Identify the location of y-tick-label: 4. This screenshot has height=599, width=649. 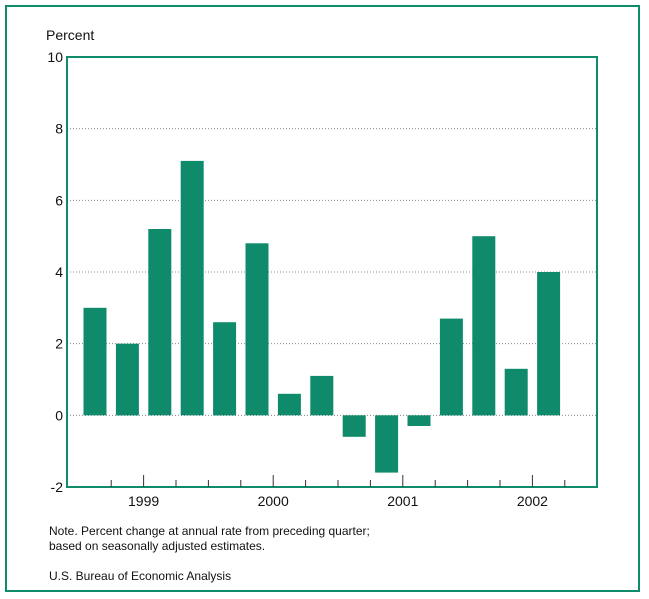
(59, 272).